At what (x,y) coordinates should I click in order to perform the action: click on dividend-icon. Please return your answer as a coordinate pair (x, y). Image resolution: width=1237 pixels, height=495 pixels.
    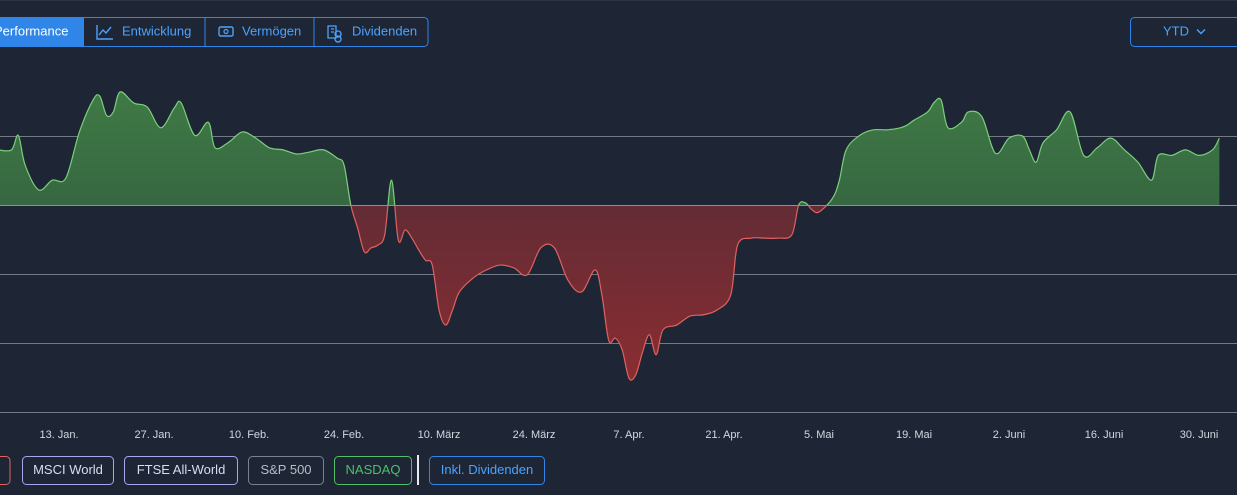
    Looking at the image, I should click on (334, 34).